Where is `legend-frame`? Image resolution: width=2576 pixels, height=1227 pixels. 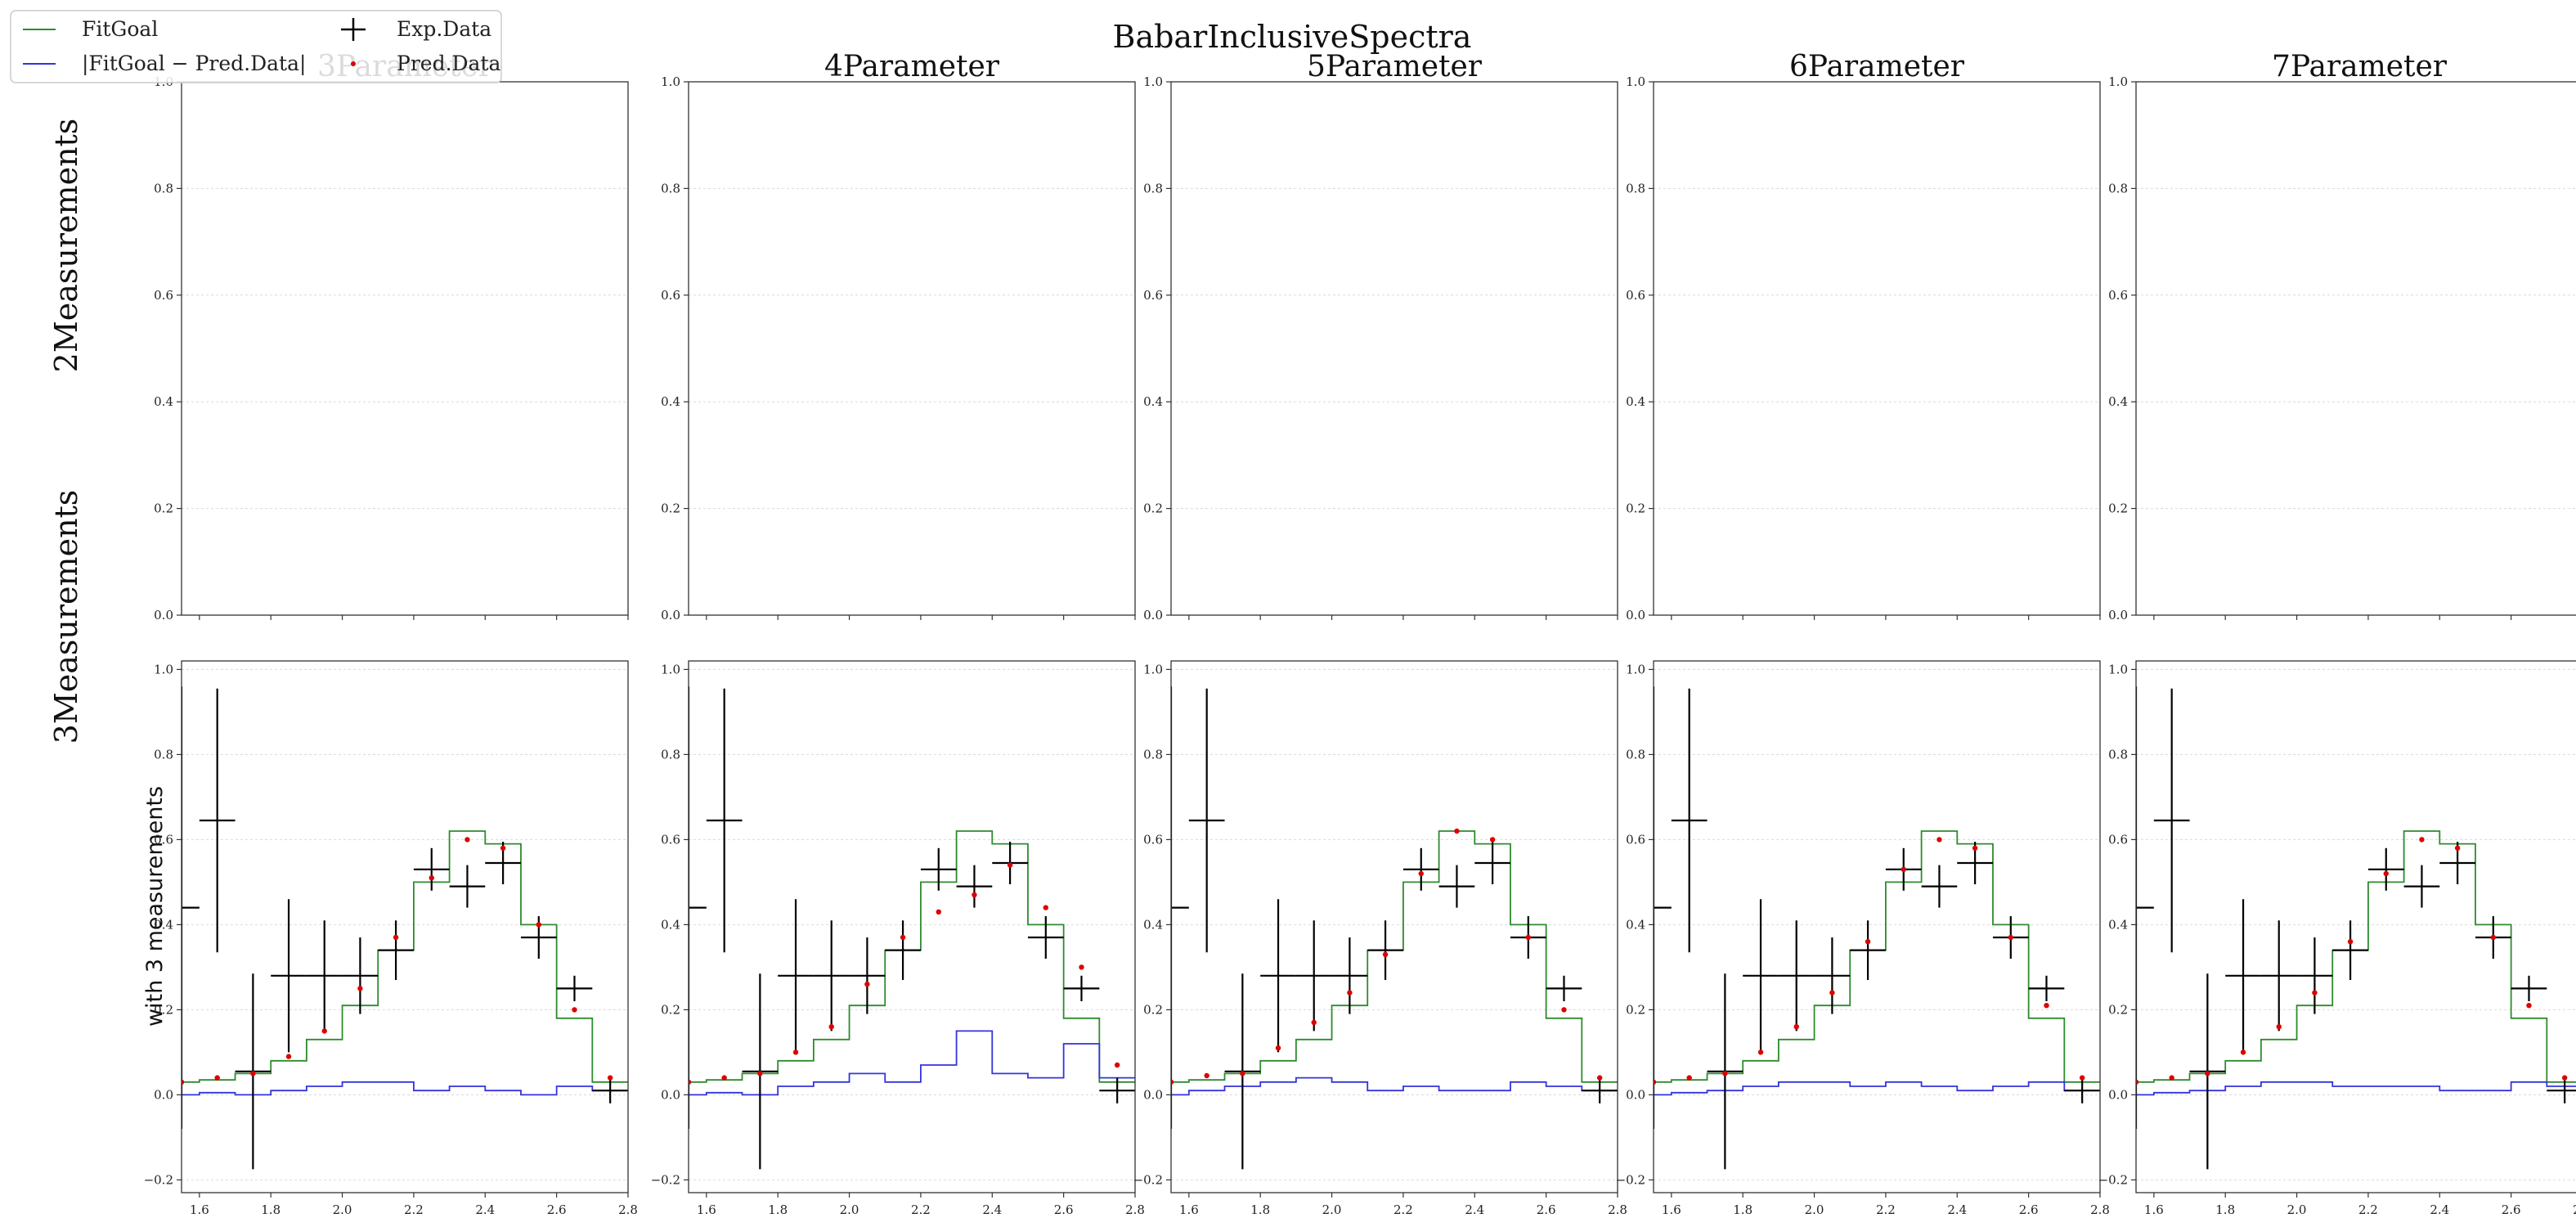
legend-frame is located at coordinates (256, 46).